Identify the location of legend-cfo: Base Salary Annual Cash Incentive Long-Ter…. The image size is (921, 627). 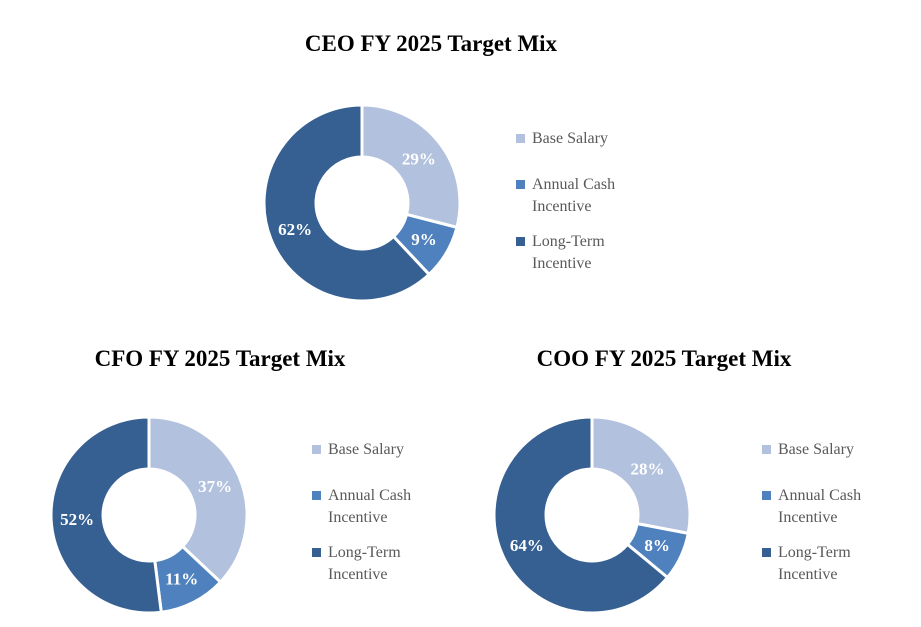
(381, 506).